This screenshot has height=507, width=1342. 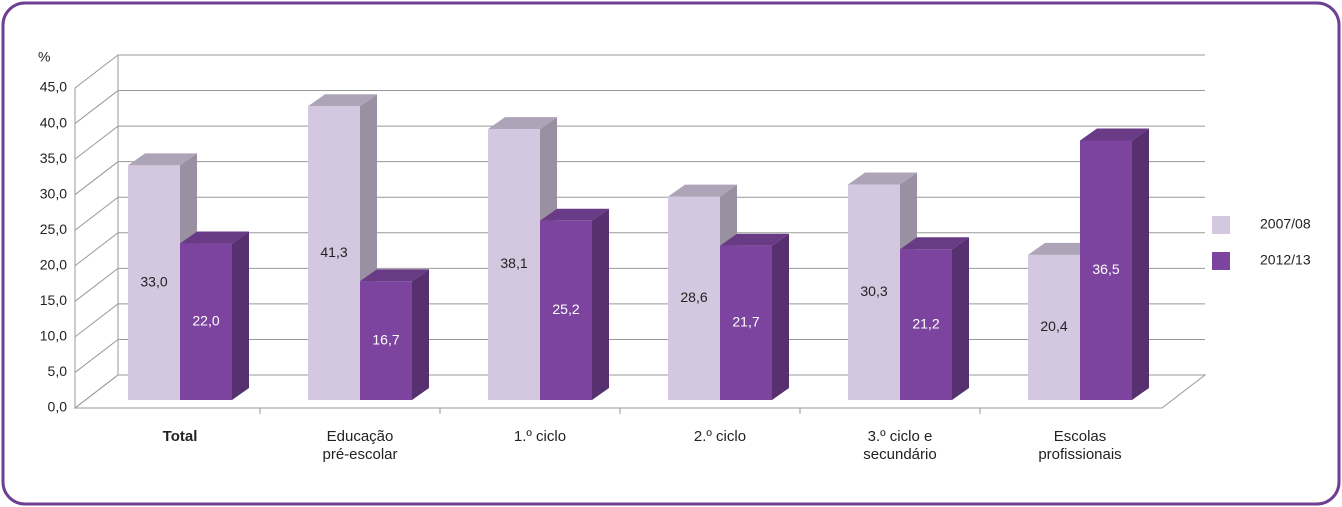 I want to click on y-axis-label: %, so click(x=44, y=57).